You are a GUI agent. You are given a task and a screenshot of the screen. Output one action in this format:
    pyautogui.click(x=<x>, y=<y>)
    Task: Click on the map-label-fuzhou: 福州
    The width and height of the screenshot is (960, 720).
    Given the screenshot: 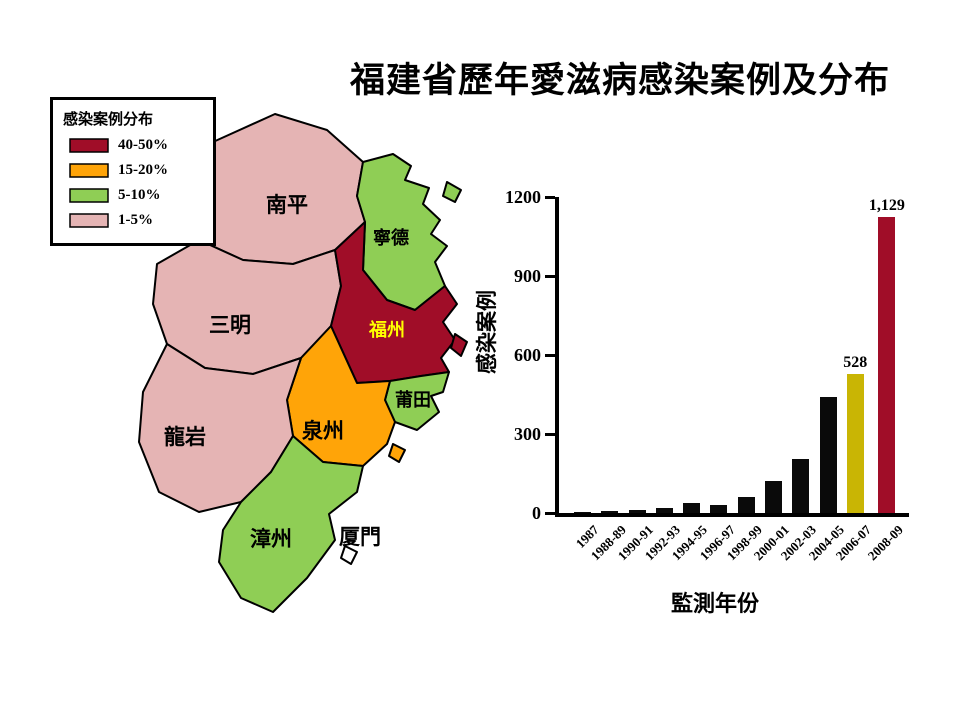 What is the action you would take?
    pyautogui.click(x=386, y=330)
    